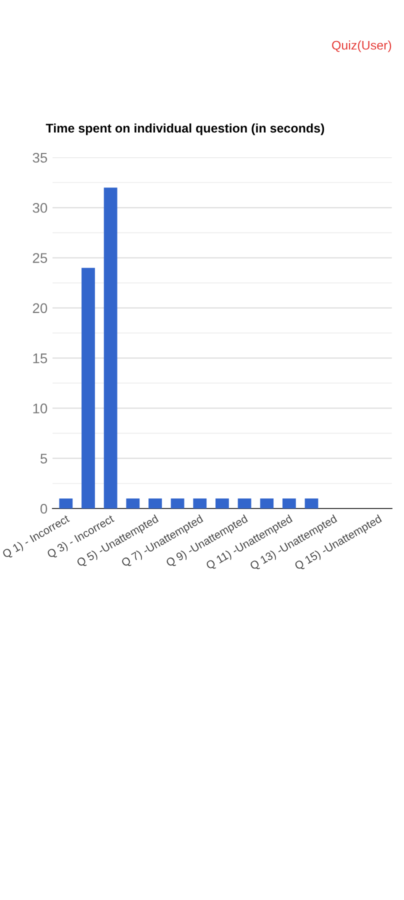 This screenshot has height=900, width=404. What do you see at coordinates (40, 359) in the screenshot?
I see `y-tick-label: 15` at bounding box center [40, 359].